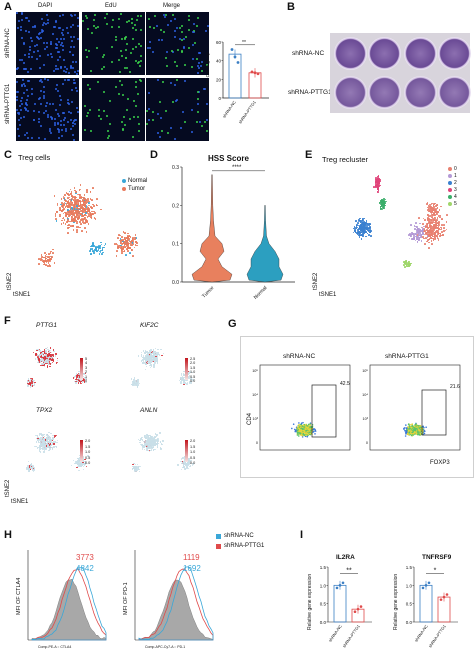  Describe the element at coordinates (193, 381) in the screenshot. I see `scale-tick-label: 0.0` at that location.